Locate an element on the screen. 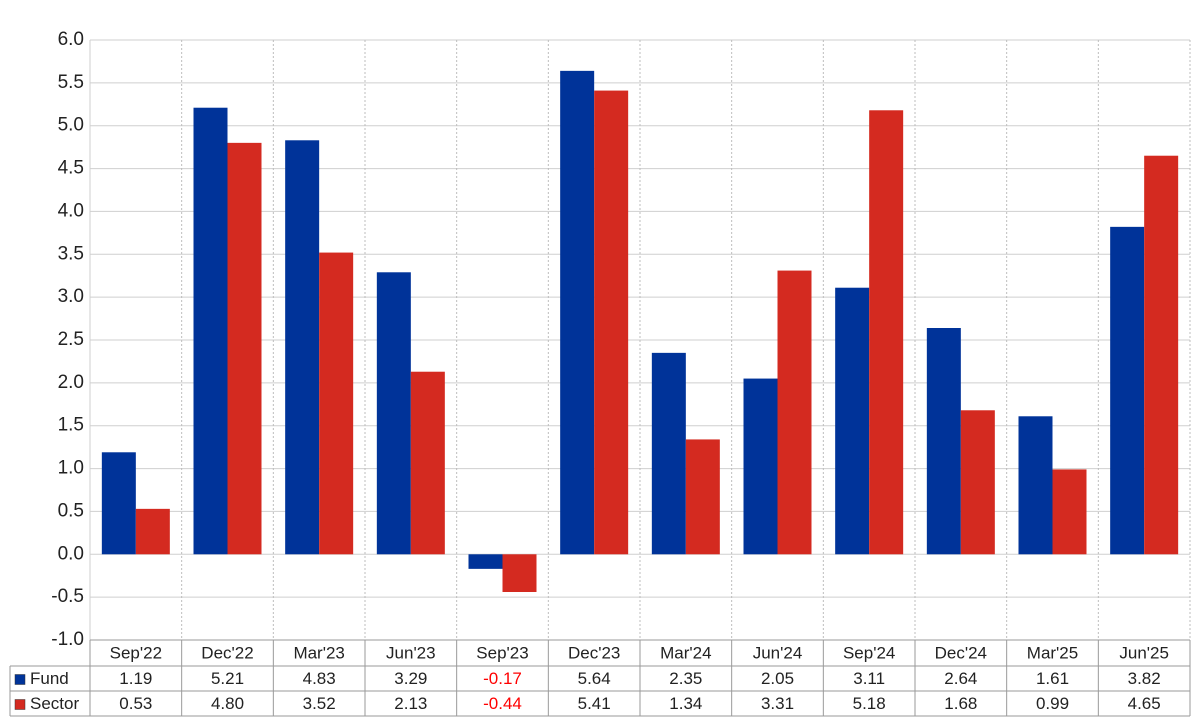  value-label: 5.41 is located at coordinates (594, 703).